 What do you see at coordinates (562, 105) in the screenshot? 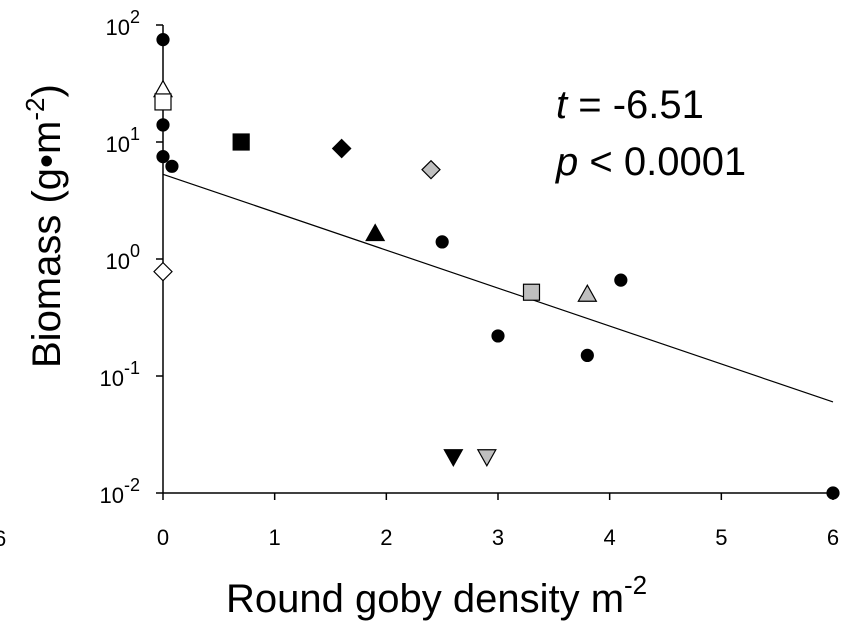
I see `t-symbol: t` at bounding box center [562, 105].